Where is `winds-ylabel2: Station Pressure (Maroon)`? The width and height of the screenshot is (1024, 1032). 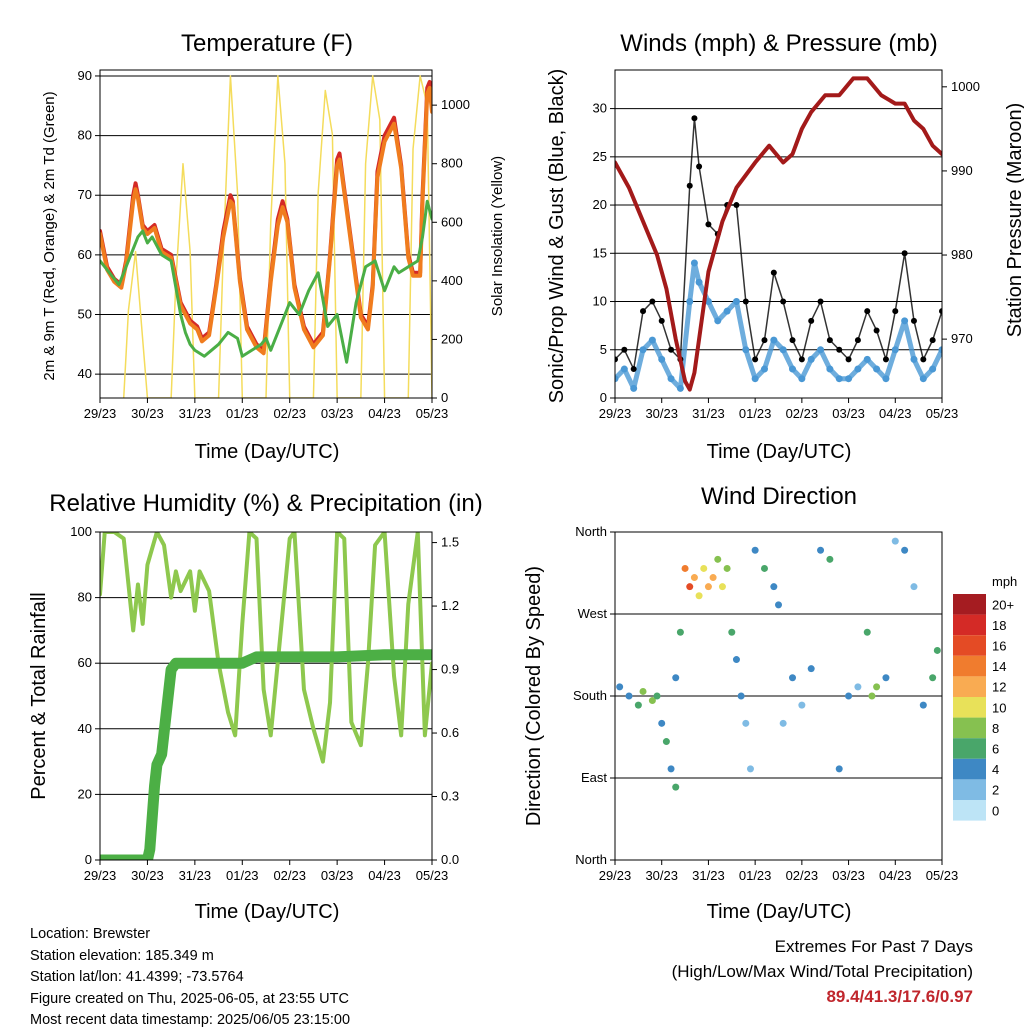 winds-ylabel2: Station Pressure (Maroon) is located at coordinates (1014, 220).